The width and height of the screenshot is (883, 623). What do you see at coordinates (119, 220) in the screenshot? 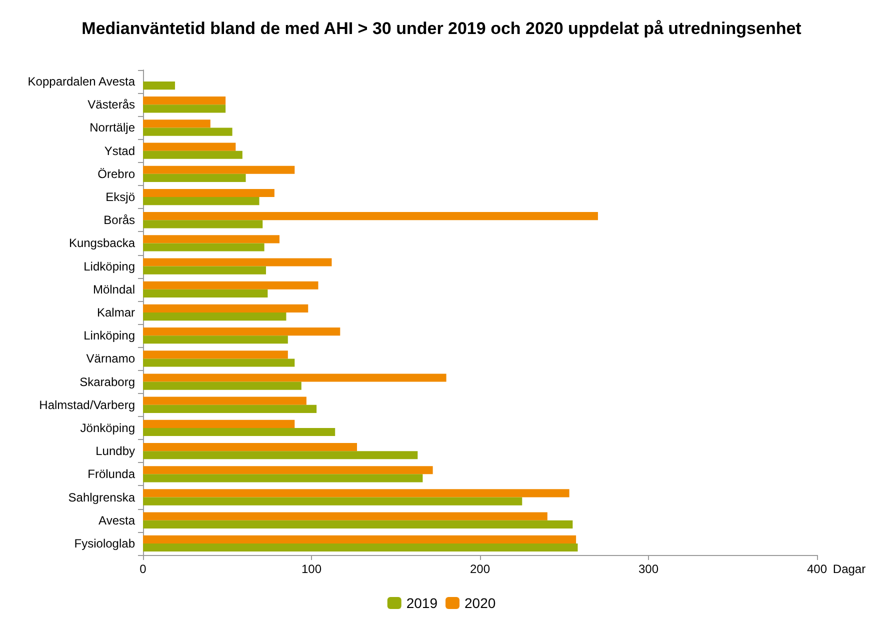
I see `y-tick-label: Borås` at bounding box center [119, 220].